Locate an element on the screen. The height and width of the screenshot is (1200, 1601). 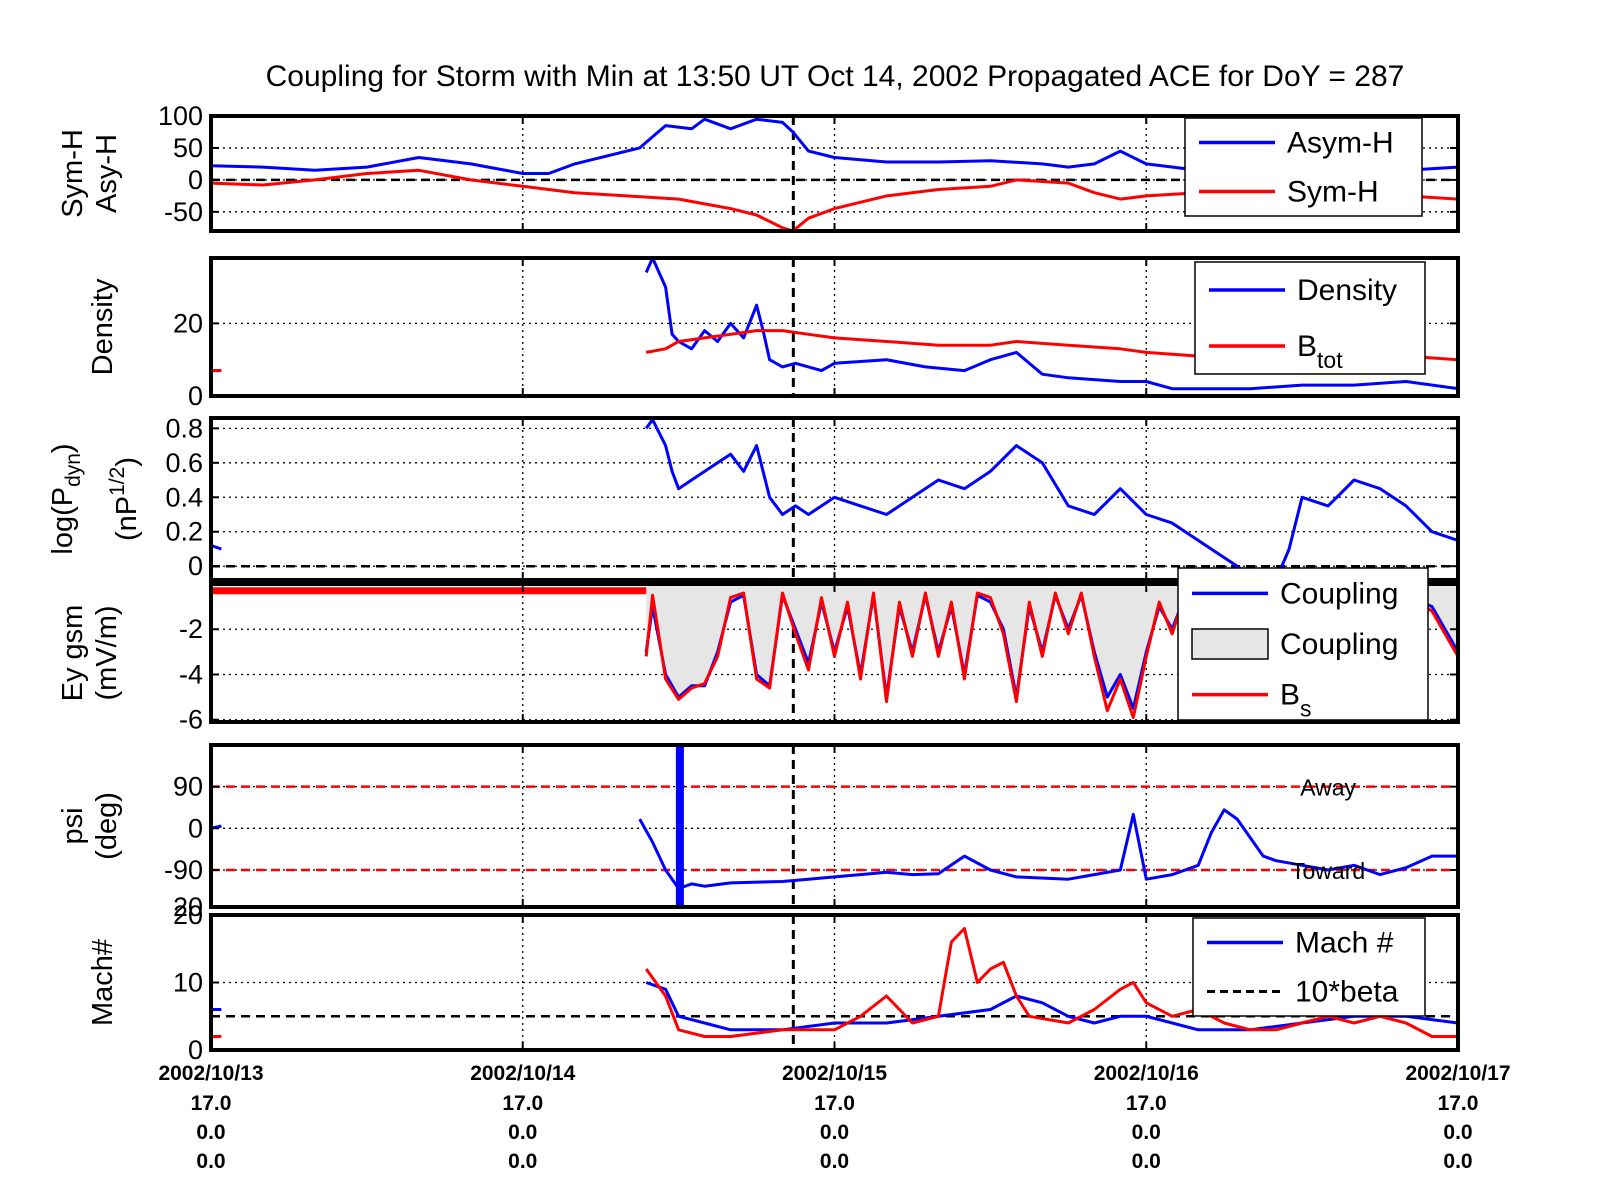
legend-ey: Coupling Coupling Bs is located at coordinates (1303, 644).